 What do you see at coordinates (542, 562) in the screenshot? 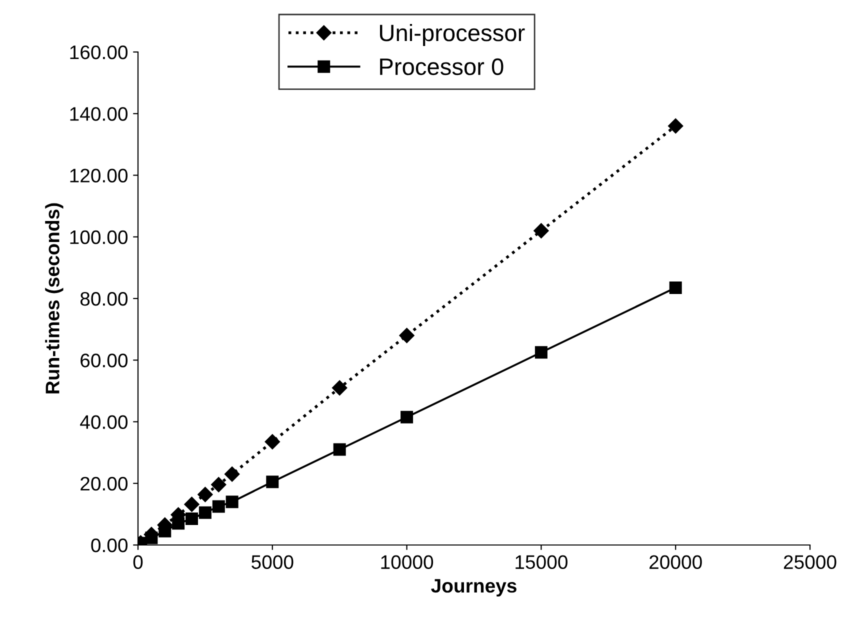
I see `x-tick-label: 15000` at bounding box center [542, 562].